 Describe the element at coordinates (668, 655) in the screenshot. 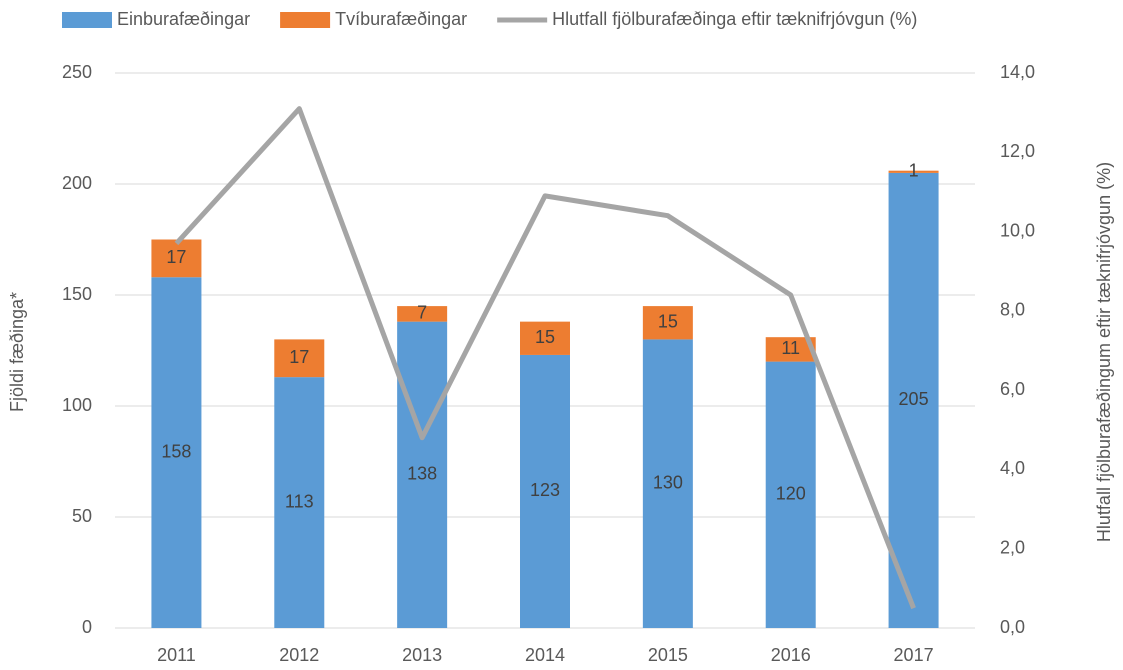

I see `x-tick-label: 2015` at that location.